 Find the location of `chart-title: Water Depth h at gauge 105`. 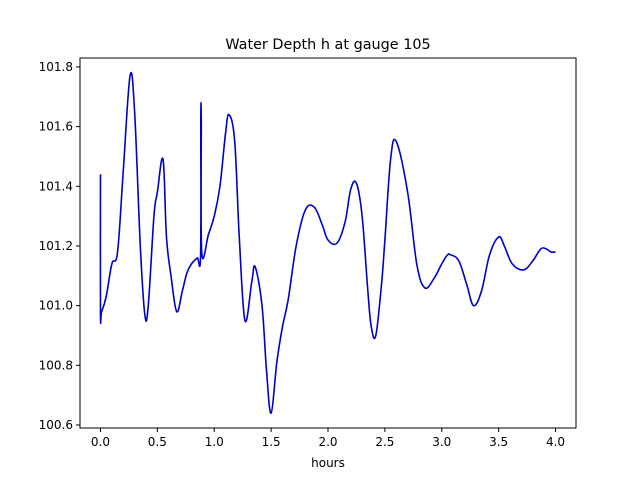

chart-title: Water Depth h at gauge 105 is located at coordinates (327, 45).